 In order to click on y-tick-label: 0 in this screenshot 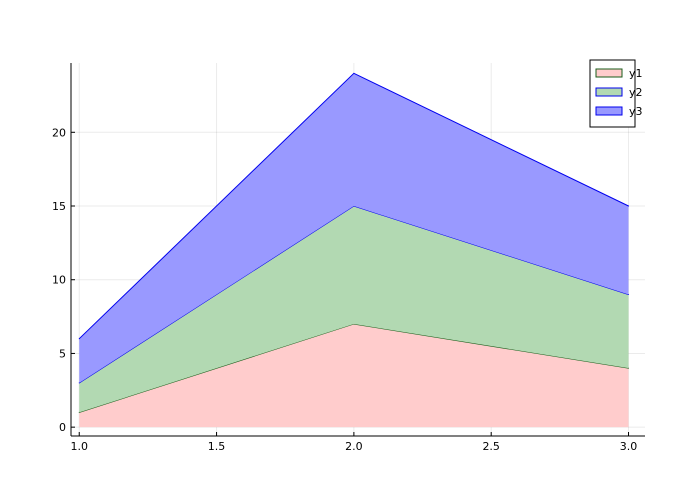, I will do `click(62, 427)`.